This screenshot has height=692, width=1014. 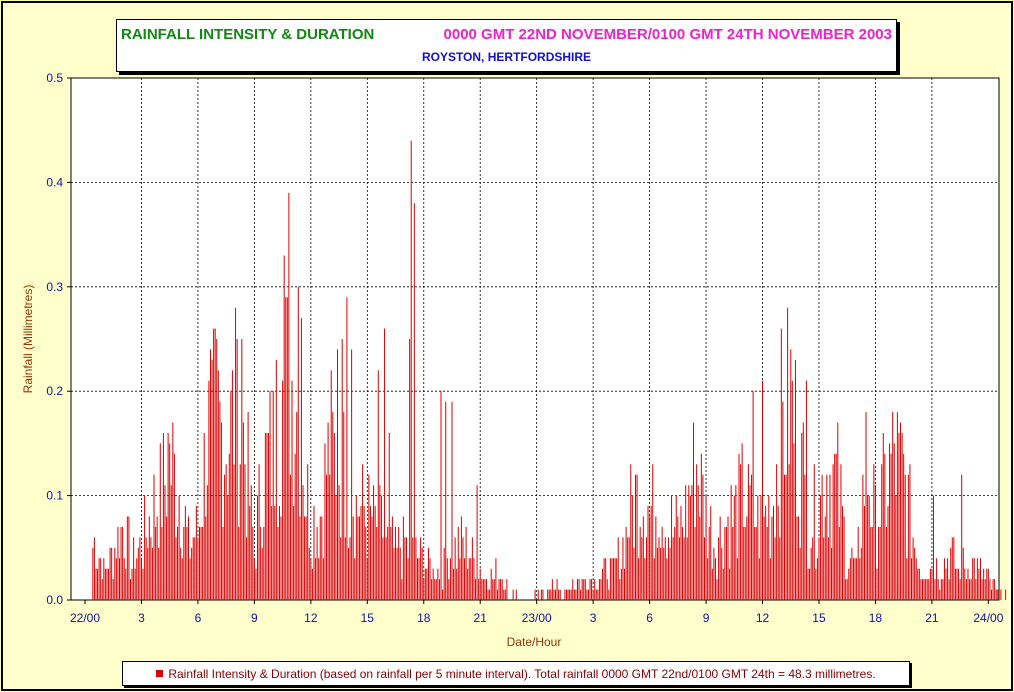 I want to click on y-tick-label: 0.4, so click(x=54, y=182).